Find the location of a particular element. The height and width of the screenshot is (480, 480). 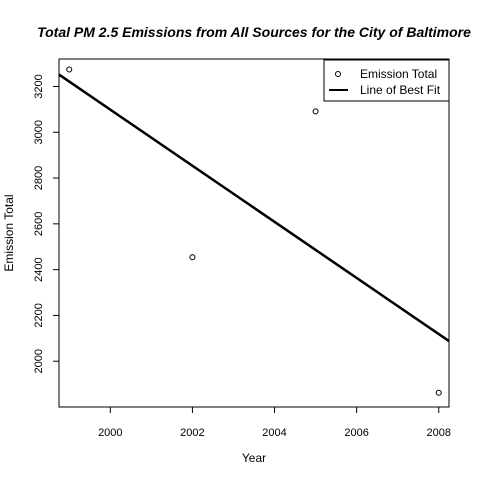

y-tick-label: 2200 is located at coordinates (39, 315).